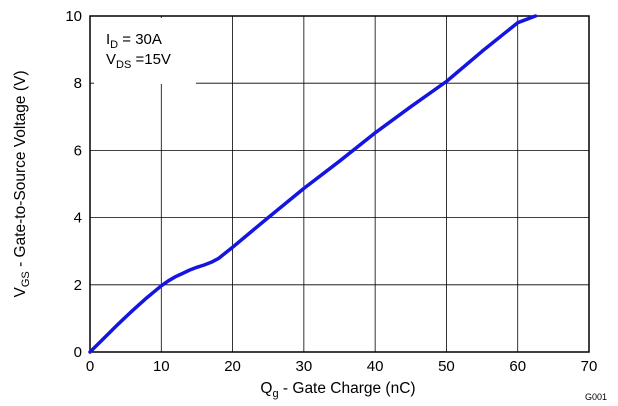 The image size is (618, 406). What do you see at coordinates (596, 397) in the screenshot?
I see `figure-code: G001` at bounding box center [596, 397].